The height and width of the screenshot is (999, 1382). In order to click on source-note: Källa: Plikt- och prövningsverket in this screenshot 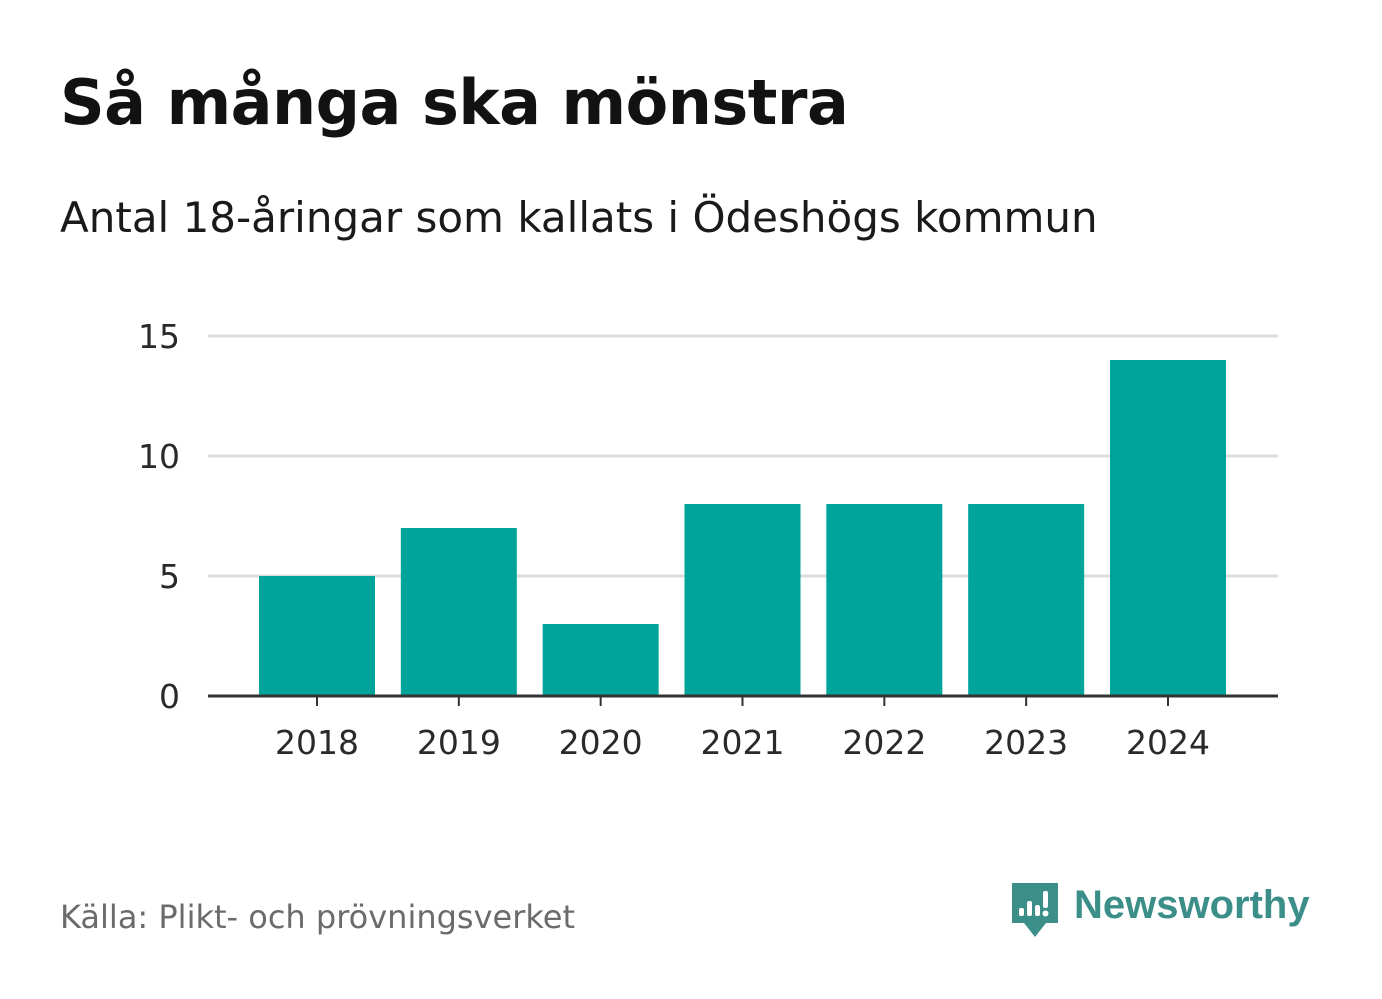, I will do `click(317, 917)`.